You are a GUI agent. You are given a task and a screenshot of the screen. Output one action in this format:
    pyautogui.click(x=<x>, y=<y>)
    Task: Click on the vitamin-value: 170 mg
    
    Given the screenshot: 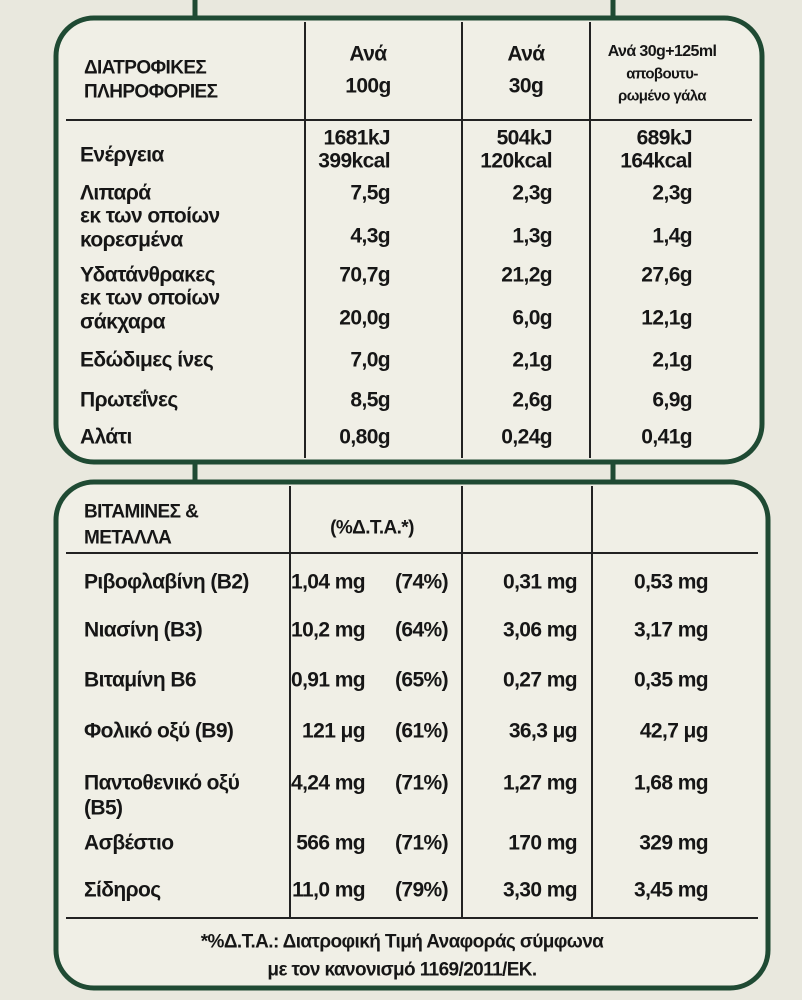 What is the action you would take?
    pyautogui.click(x=542, y=843)
    